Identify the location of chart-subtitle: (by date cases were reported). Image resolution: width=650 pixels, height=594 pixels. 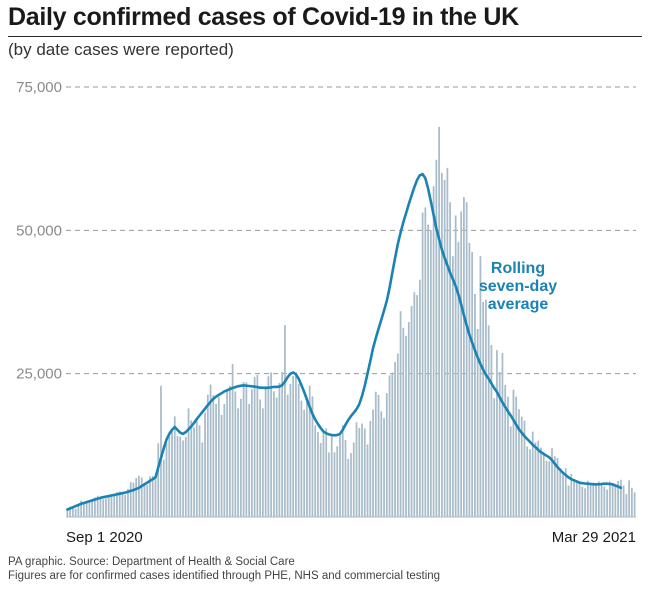
(121, 49).